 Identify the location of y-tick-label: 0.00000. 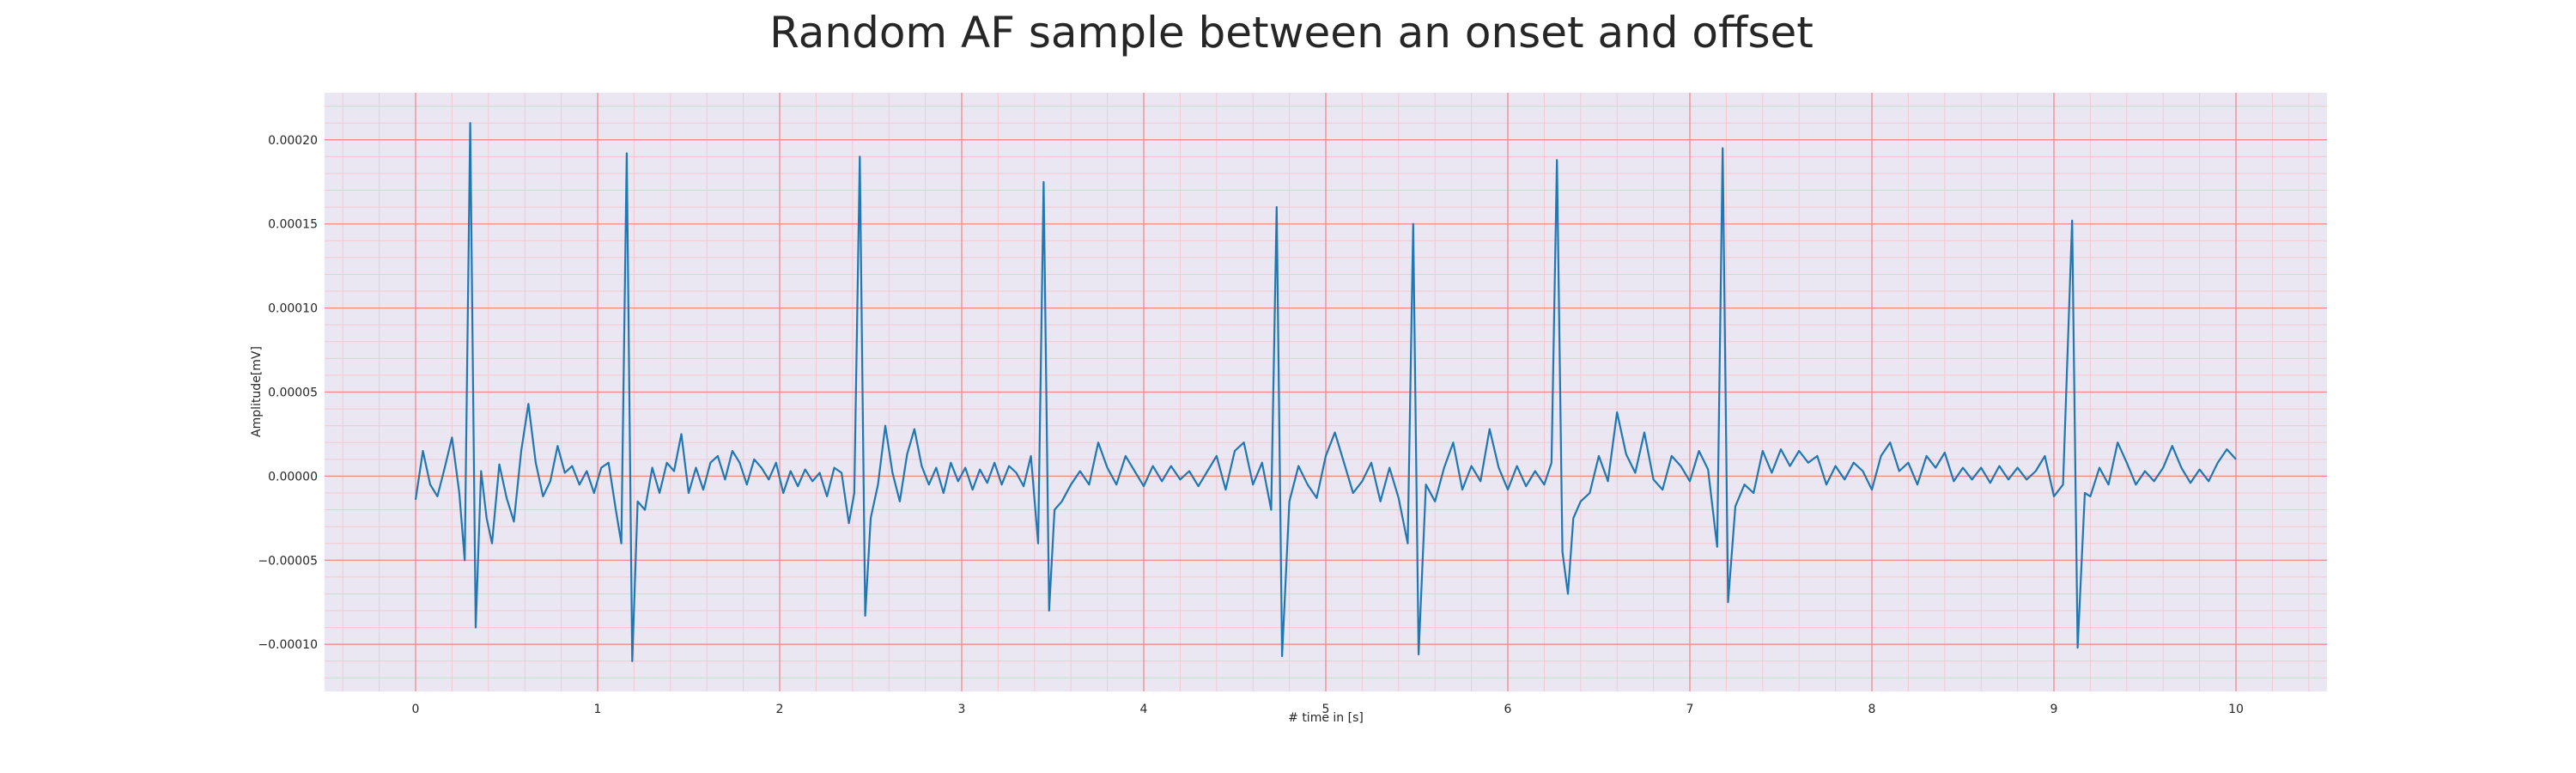
(293, 477).